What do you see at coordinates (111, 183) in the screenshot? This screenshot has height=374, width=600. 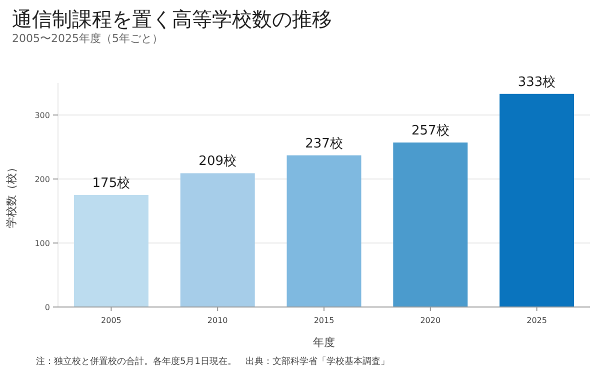 I see `data-label: 175校` at bounding box center [111, 183].